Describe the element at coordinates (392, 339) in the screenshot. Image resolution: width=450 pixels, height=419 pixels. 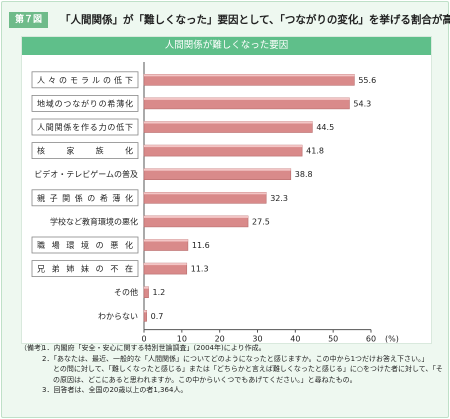
I see `x-unit-label: (%)` at that location.